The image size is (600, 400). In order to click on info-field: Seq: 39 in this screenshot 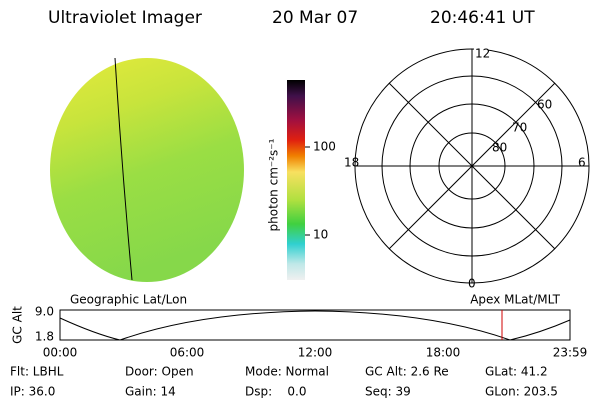, I will do `click(388, 392)`.